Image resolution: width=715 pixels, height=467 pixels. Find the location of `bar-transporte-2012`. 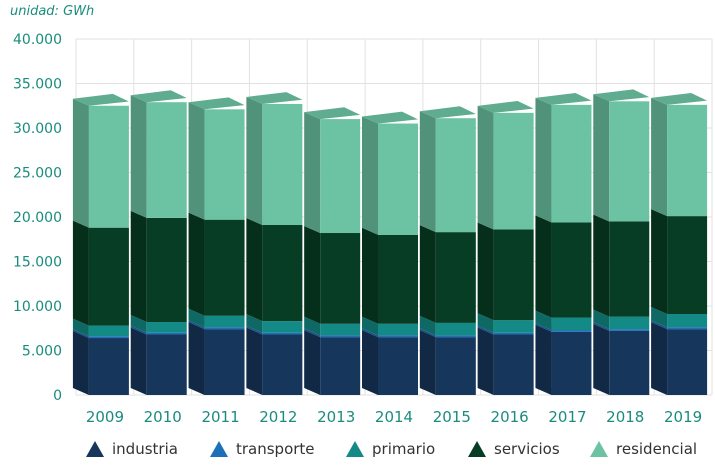

bar-transporte-2012 is located at coordinates (282, 333).